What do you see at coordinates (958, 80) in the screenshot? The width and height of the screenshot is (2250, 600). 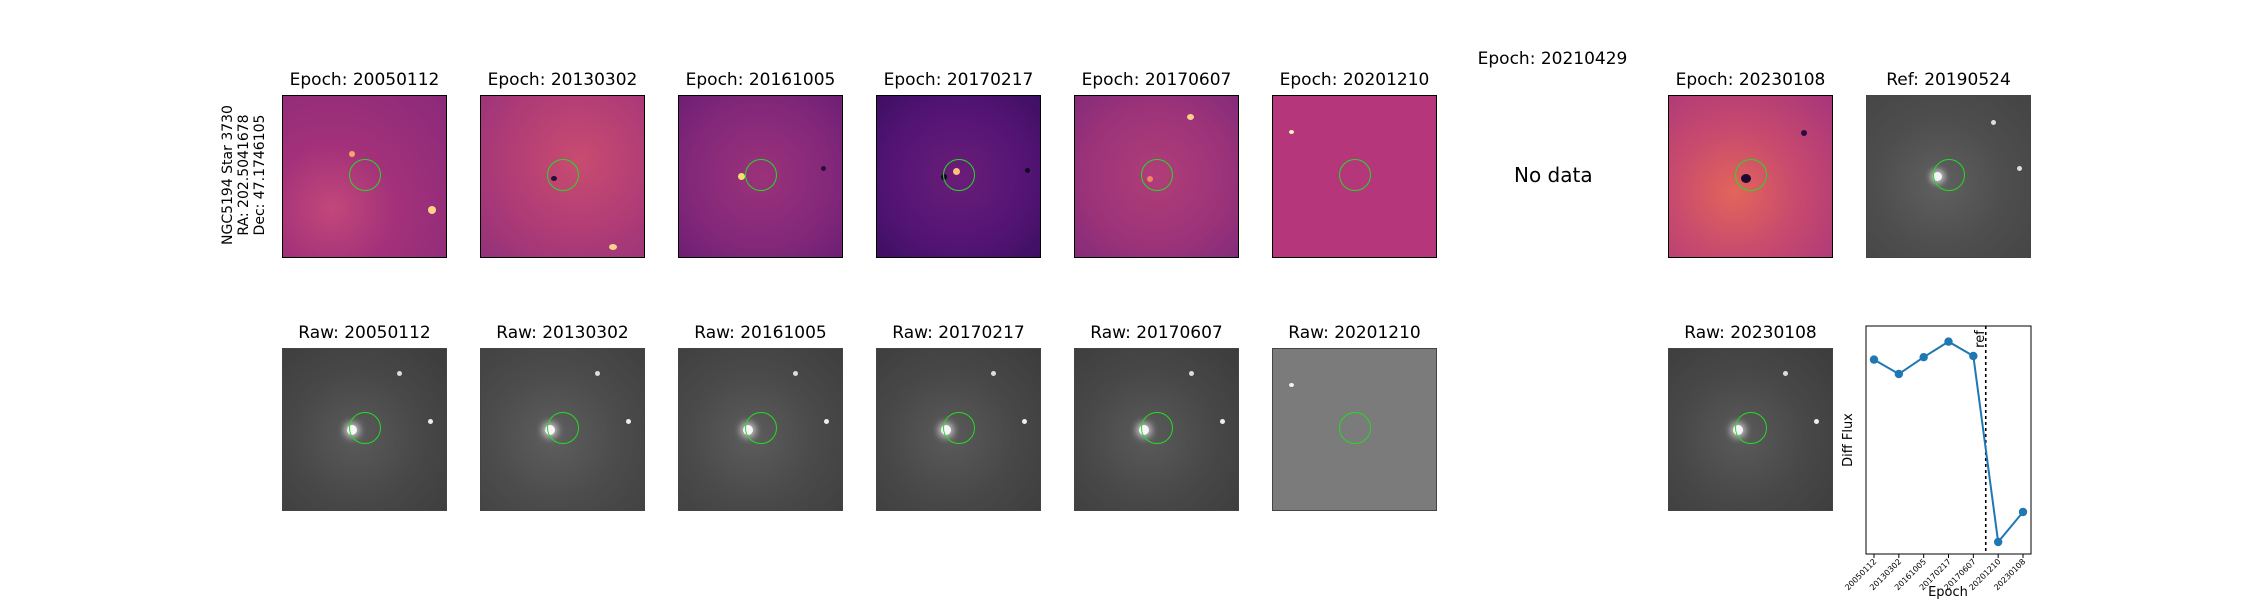 I see `diff-title-4: Epoch: 20170217` at bounding box center [958, 80].